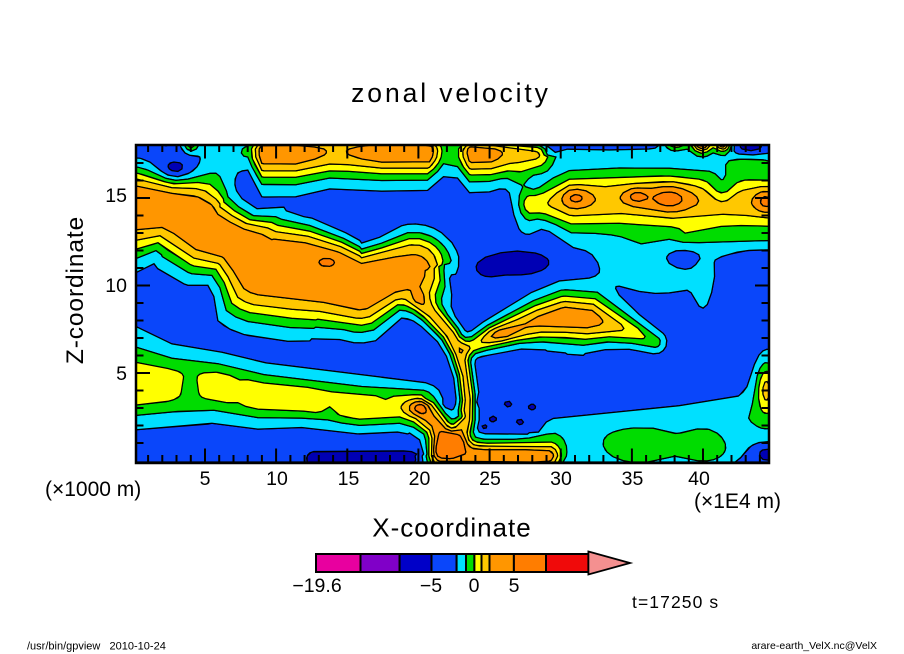  I want to click on svg-text: /usr/bin/gpview 2010-10-24, so click(96, 647).